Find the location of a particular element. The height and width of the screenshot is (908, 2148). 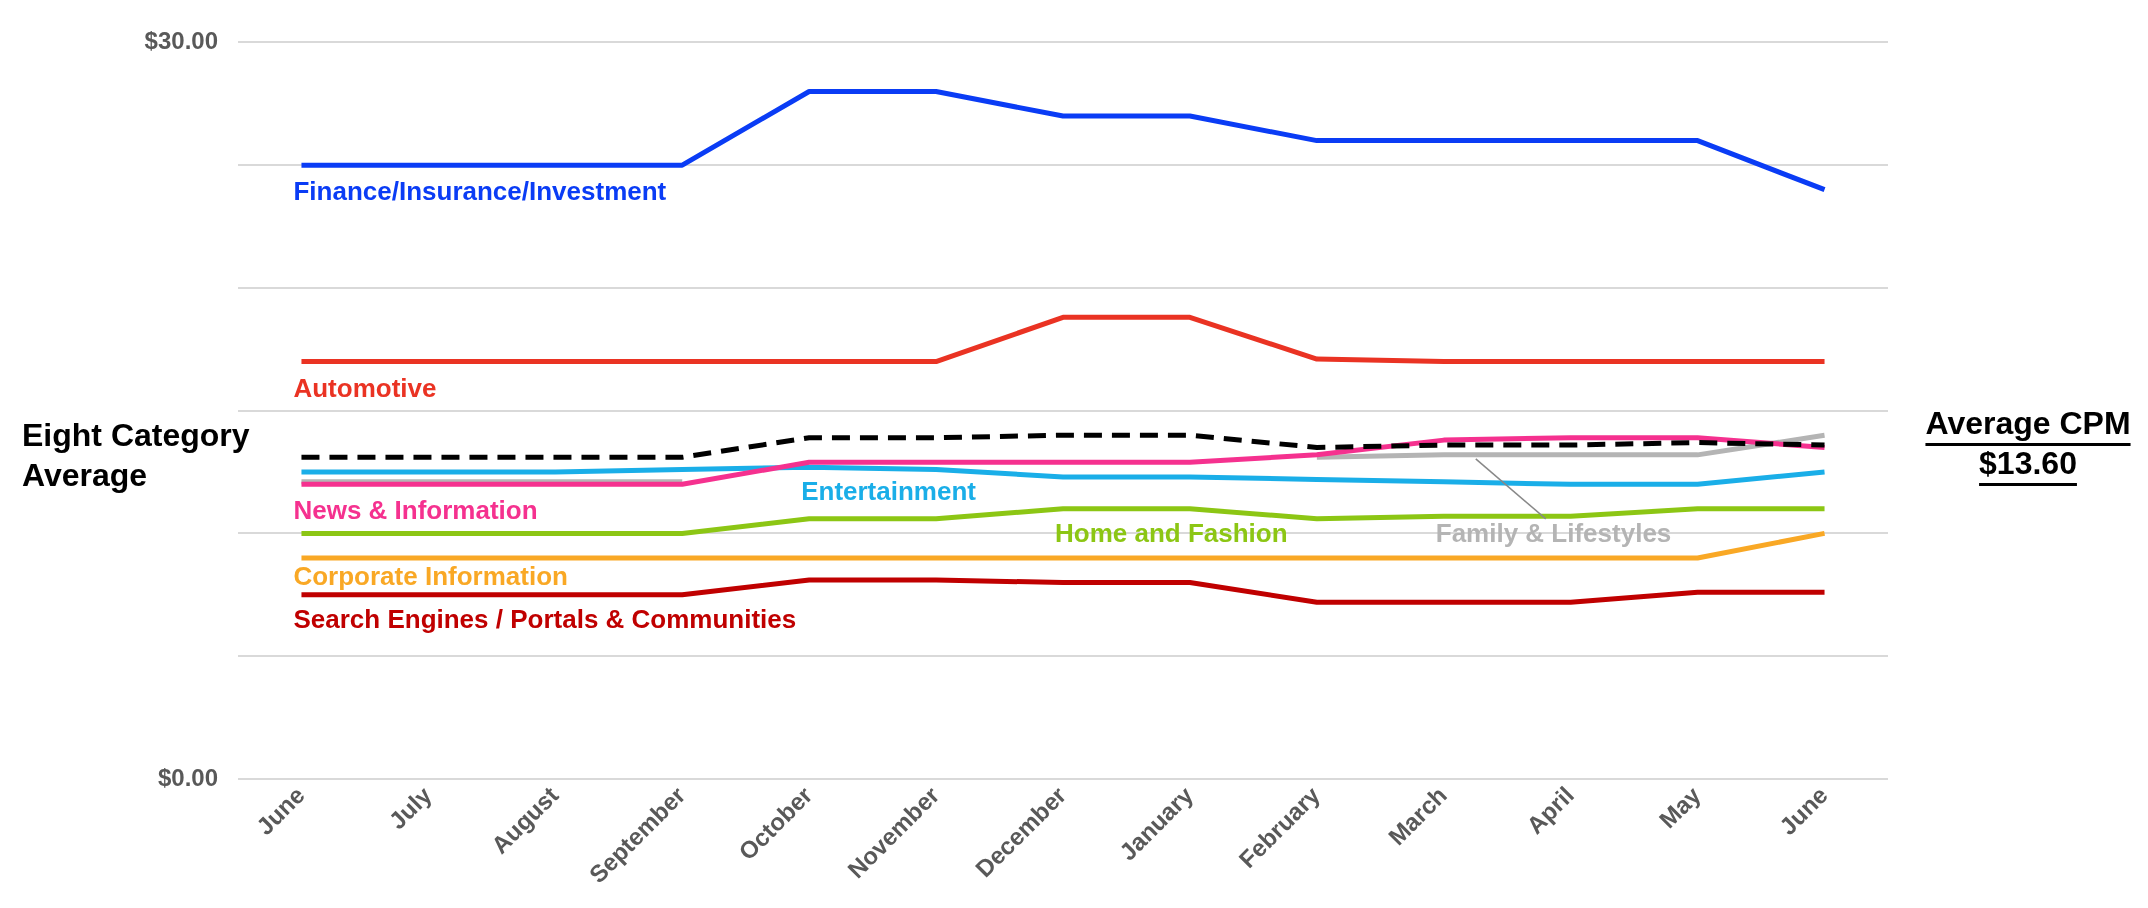

series-label: Home and Fashion is located at coordinates (1171, 533).